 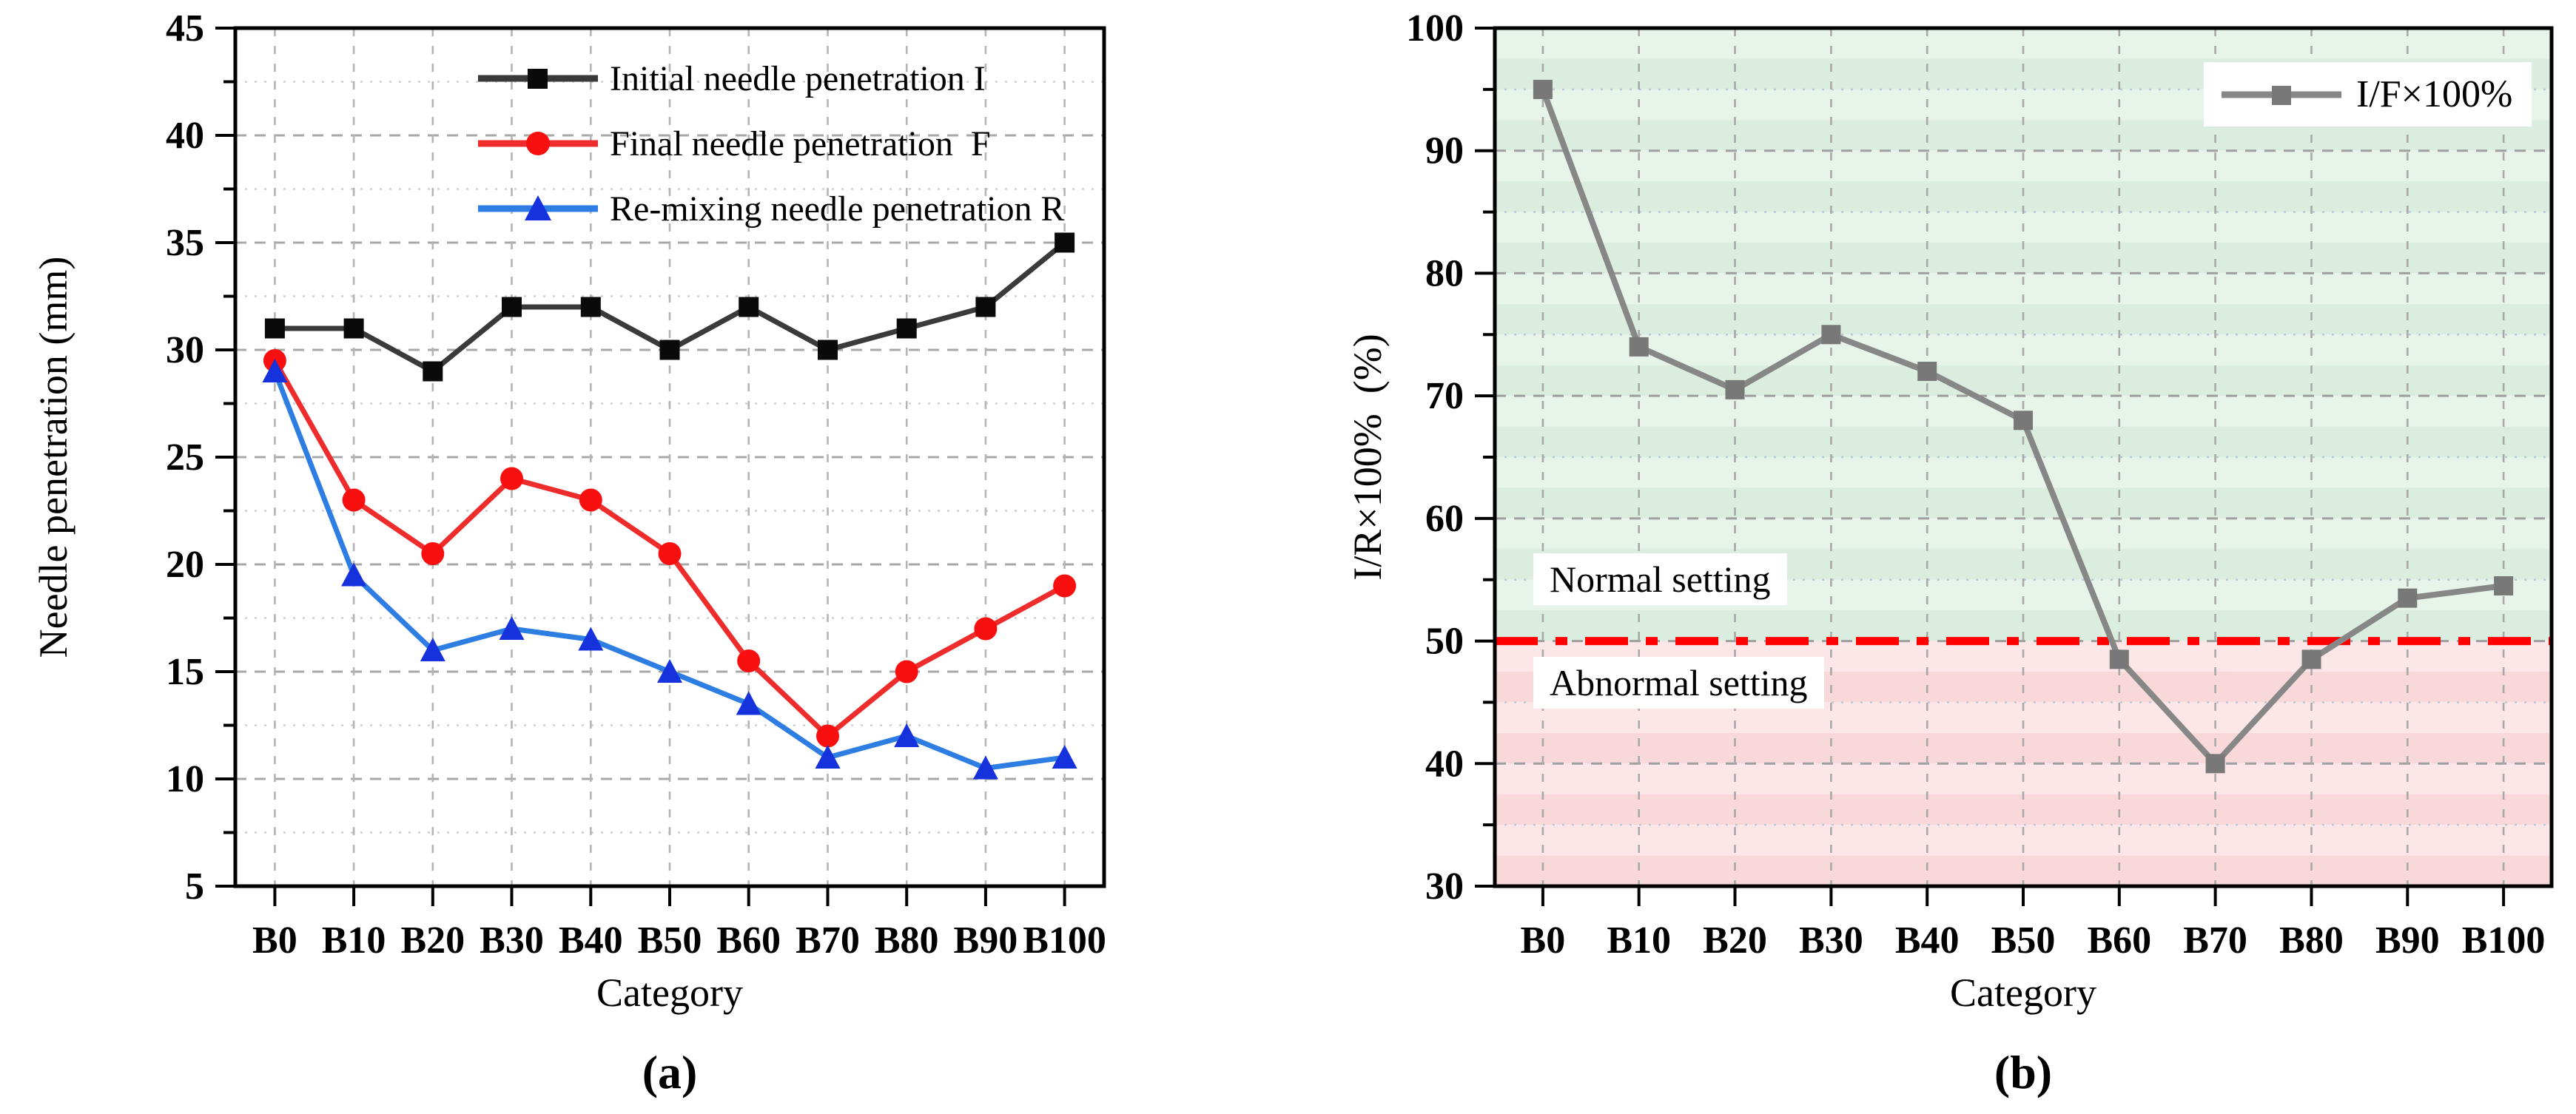 I want to click on x-tick-label: B100, so click(x=2504, y=940).